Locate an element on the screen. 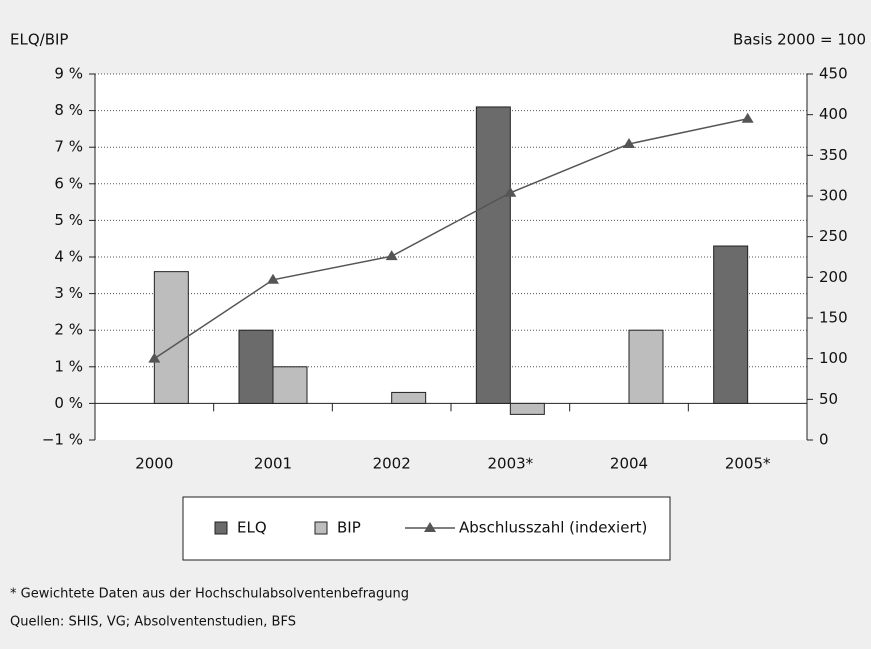 The width and height of the screenshot is (871, 649). y-tick-label: −1 % is located at coordinates (62, 440).